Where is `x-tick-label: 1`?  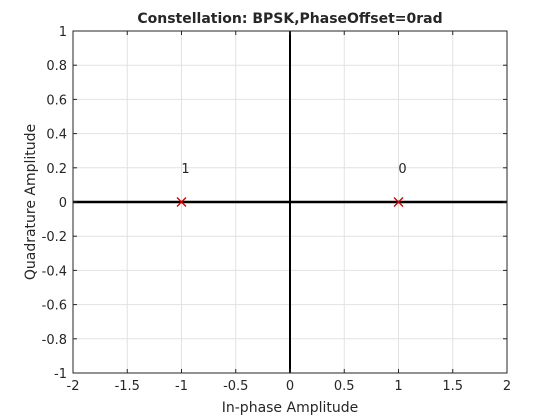
x-tick-label: 1 is located at coordinates (398, 386).